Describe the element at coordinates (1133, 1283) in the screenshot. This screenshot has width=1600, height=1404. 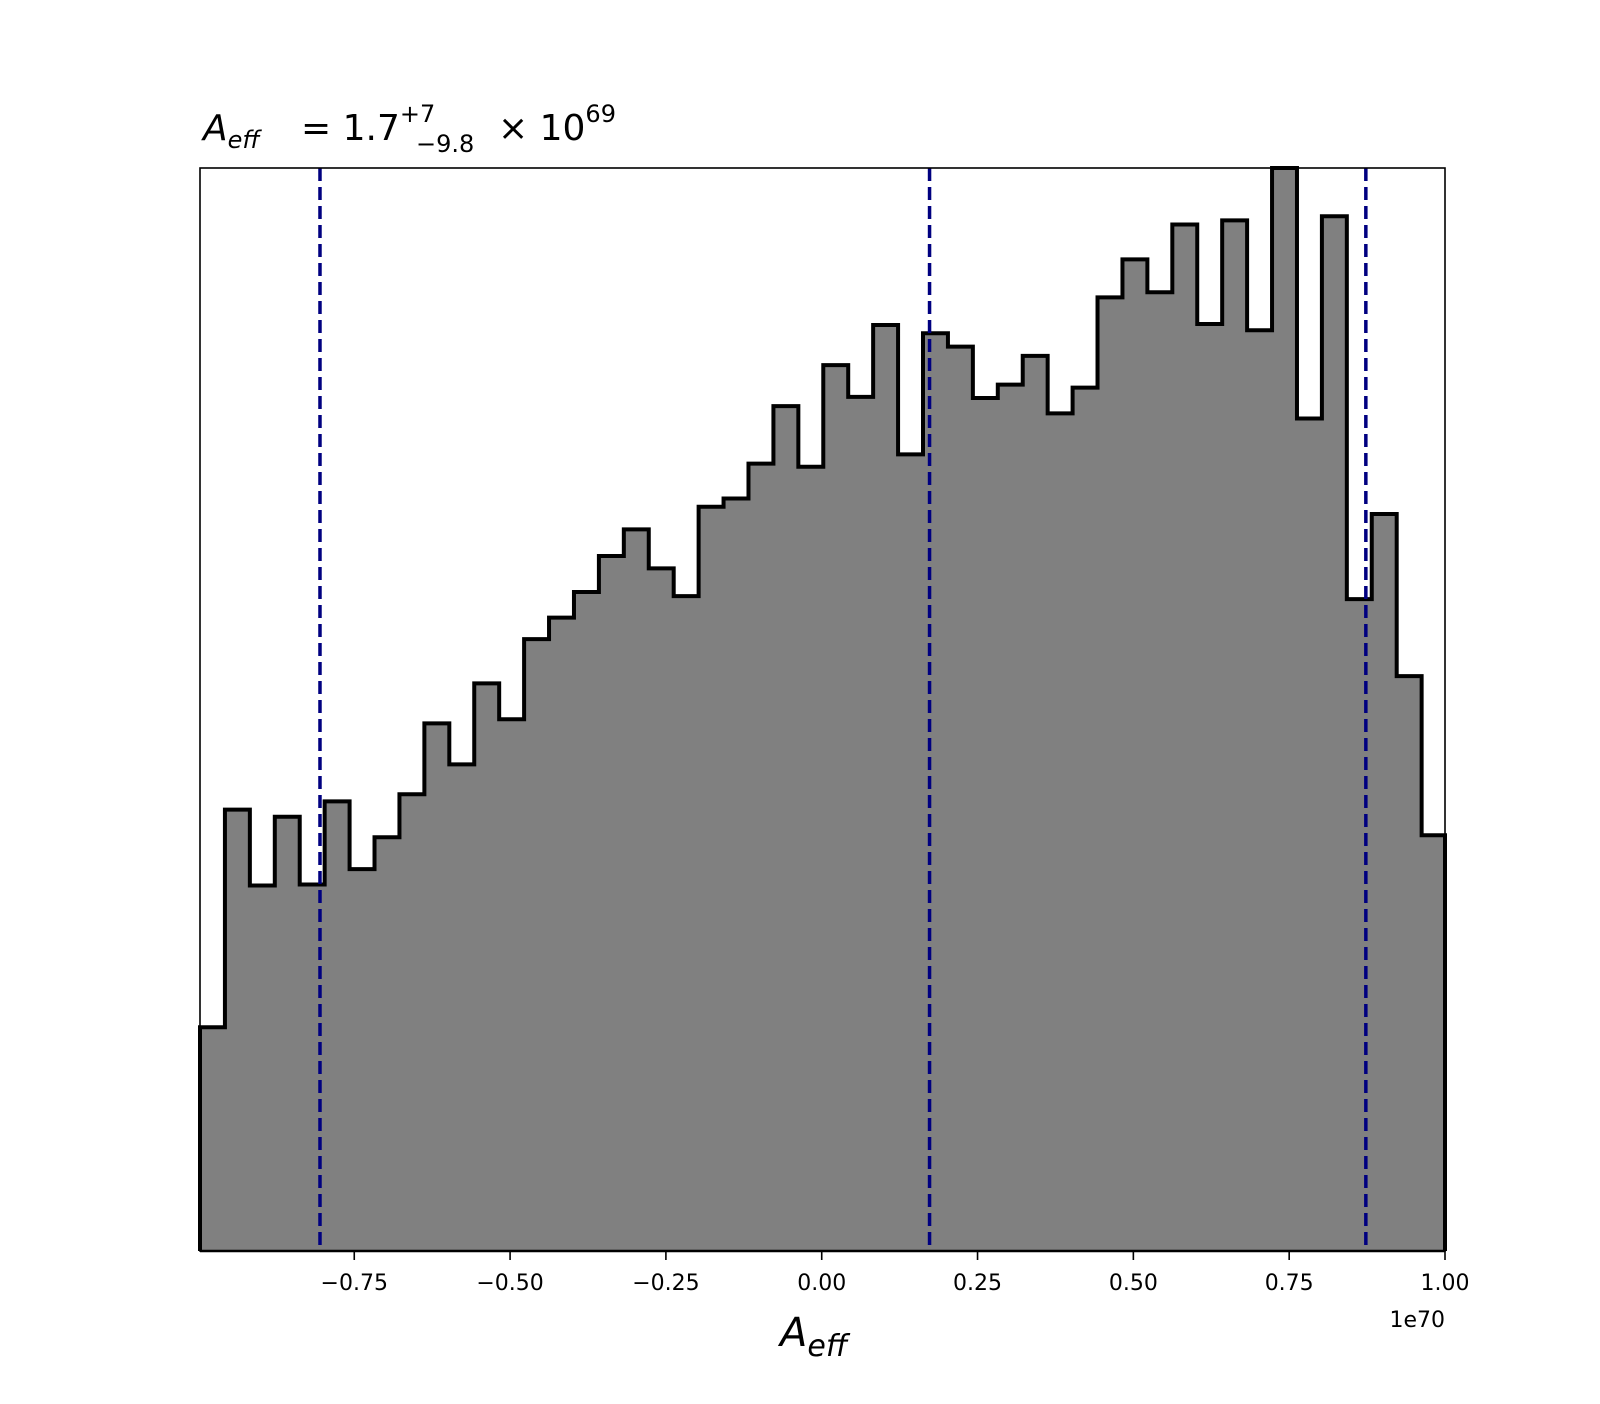
I see `x-tick-label: 0.50` at that location.